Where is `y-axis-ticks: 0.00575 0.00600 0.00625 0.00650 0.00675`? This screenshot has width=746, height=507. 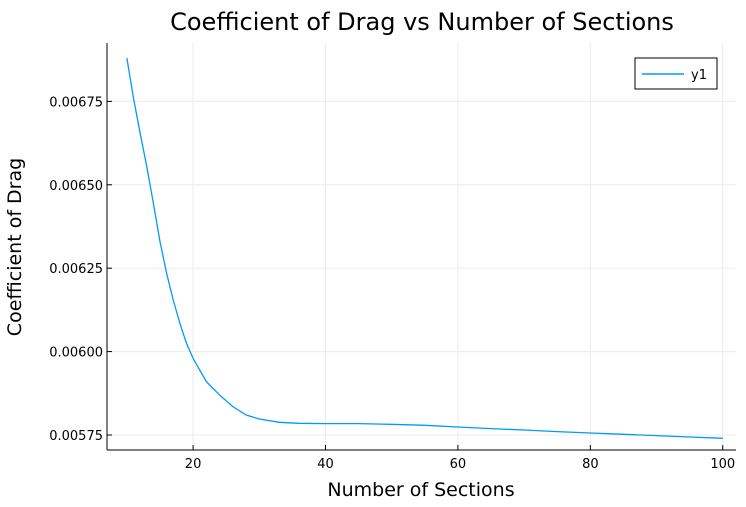
y-axis-ticks: 0.00575 0.00600 0.00625 0.00650 0.00675 is located at coordinates (80, 269).